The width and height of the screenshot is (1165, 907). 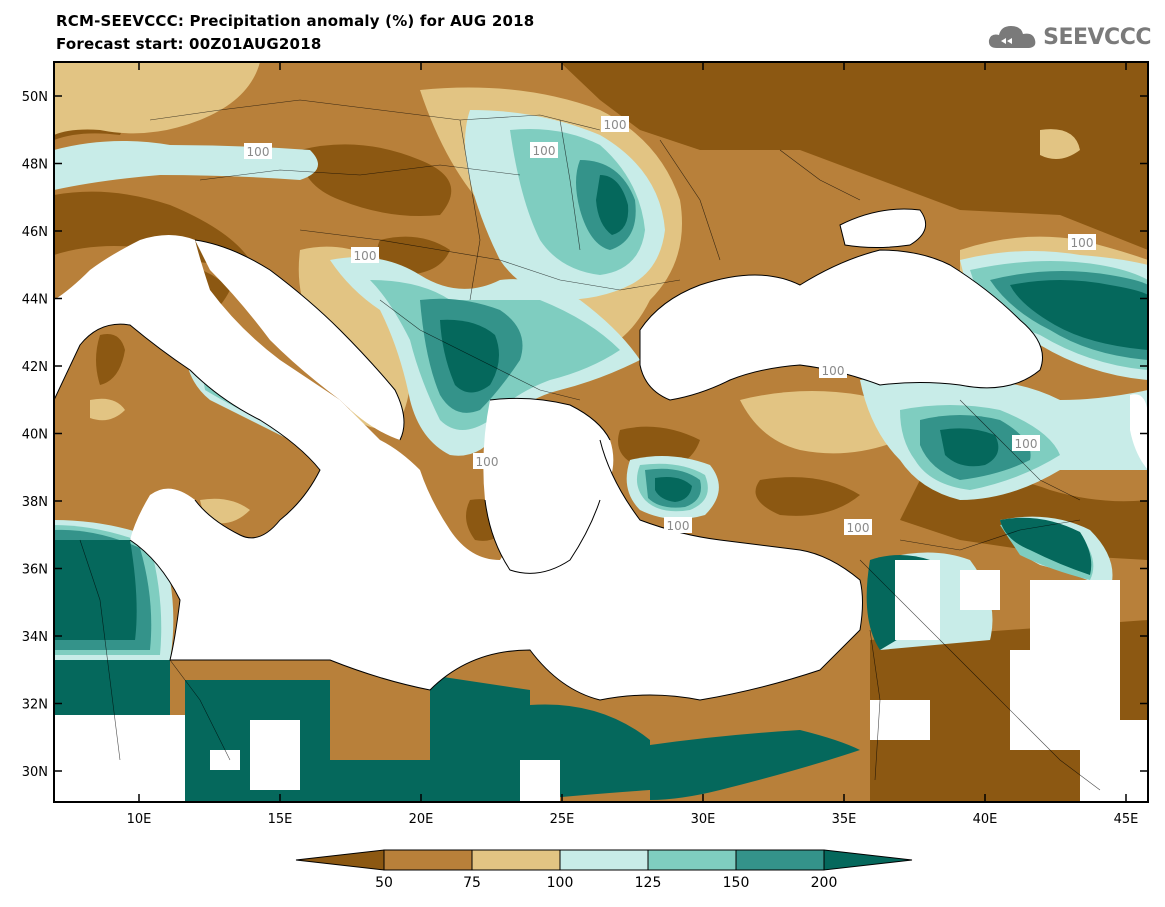 What do you see at coordinates (1126, 819) in the screenshot?
I see `lon-label: 45E` at bounding box center [1126, 819].